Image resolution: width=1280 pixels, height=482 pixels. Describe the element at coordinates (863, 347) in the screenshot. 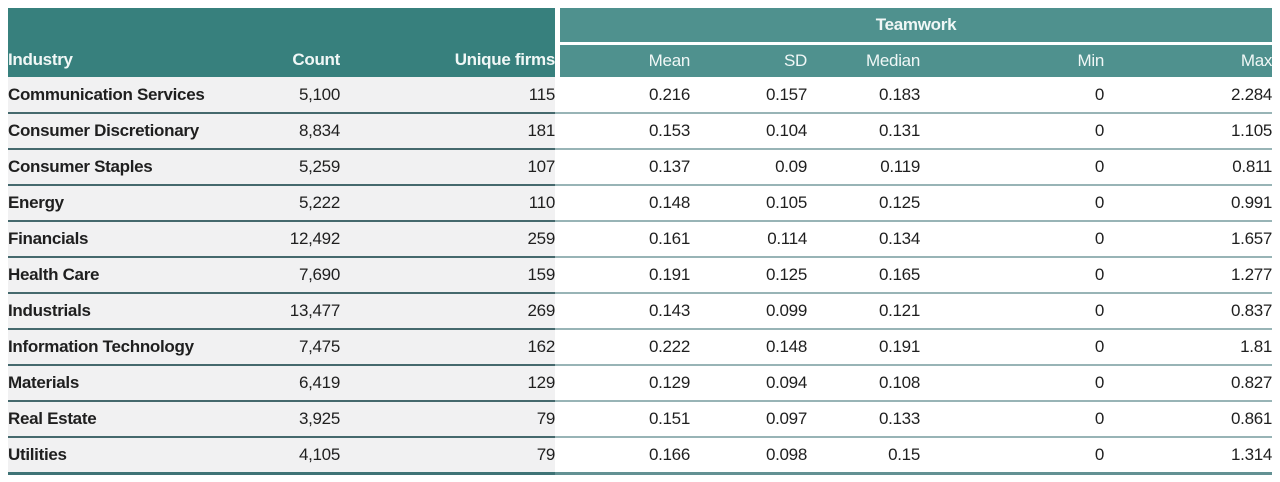

I see `median-cell: 0.191` at that location.